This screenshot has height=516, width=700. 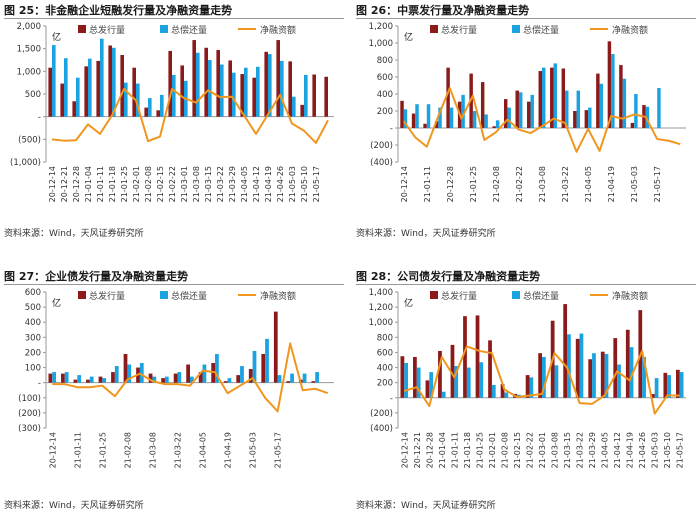 What do you see at coordinates (443, 10) in the screenshot?
I see `chart-title: 图 26：中票发行量及净融资量走势` at bounding box center [443, 10].